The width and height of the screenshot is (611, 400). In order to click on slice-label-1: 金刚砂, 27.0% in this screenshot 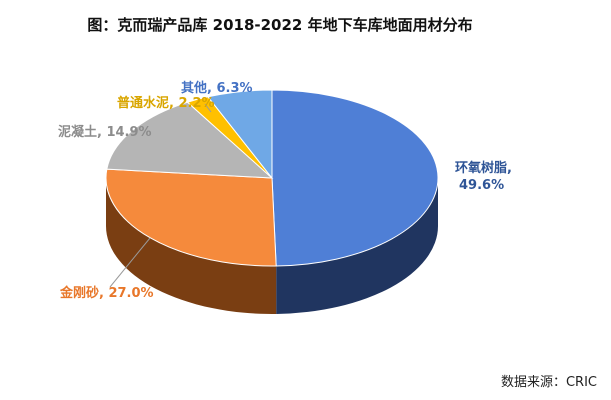, I will do `click(106, 293)`.